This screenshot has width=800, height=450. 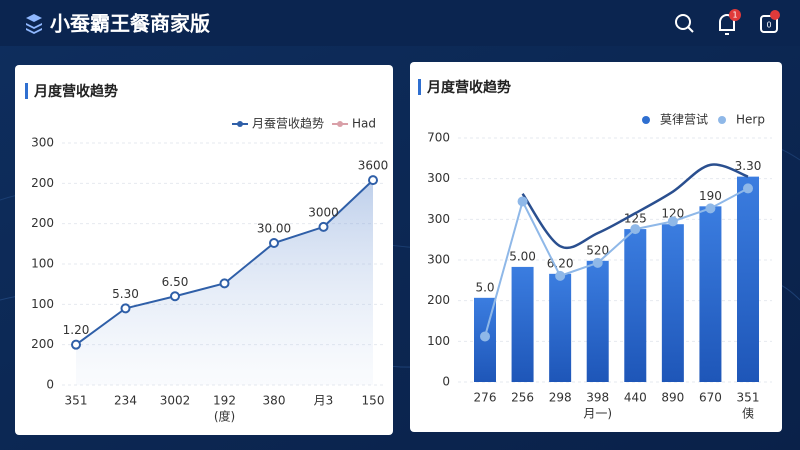 I want to click on notification-badge, so click(x=735, y=15).